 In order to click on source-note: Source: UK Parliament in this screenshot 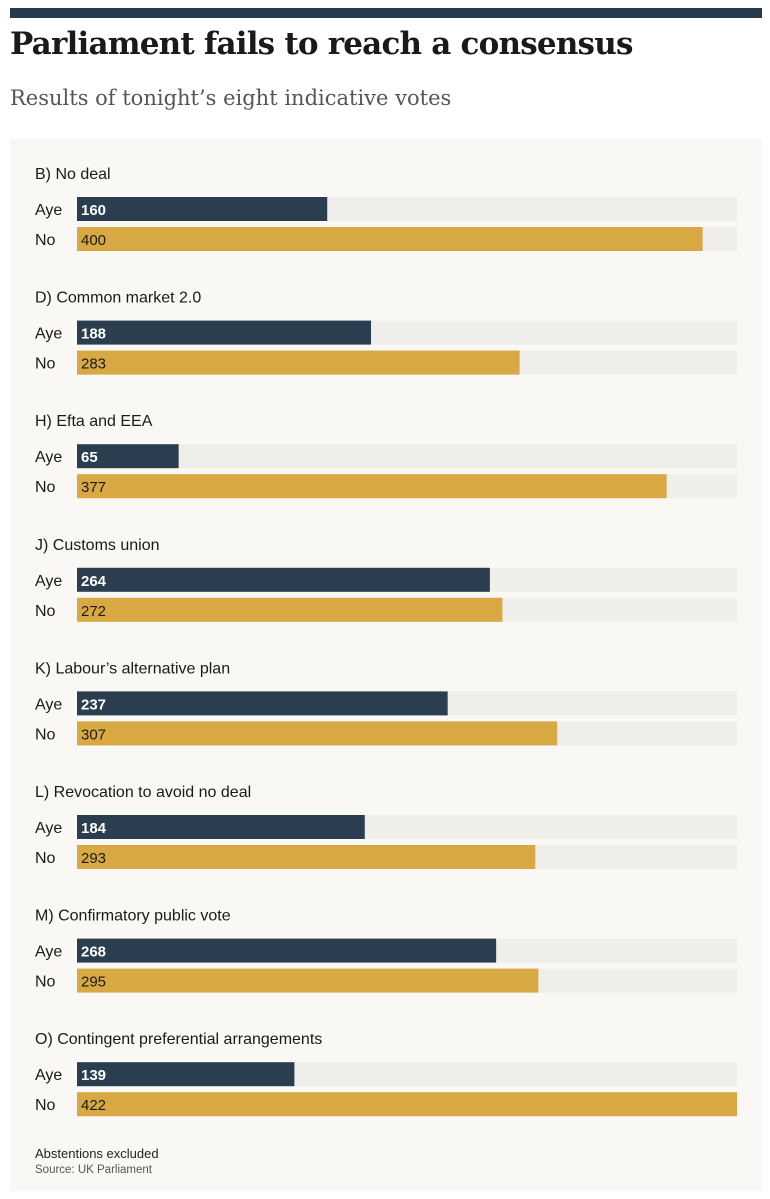, I will do `click(93, 1170)`.